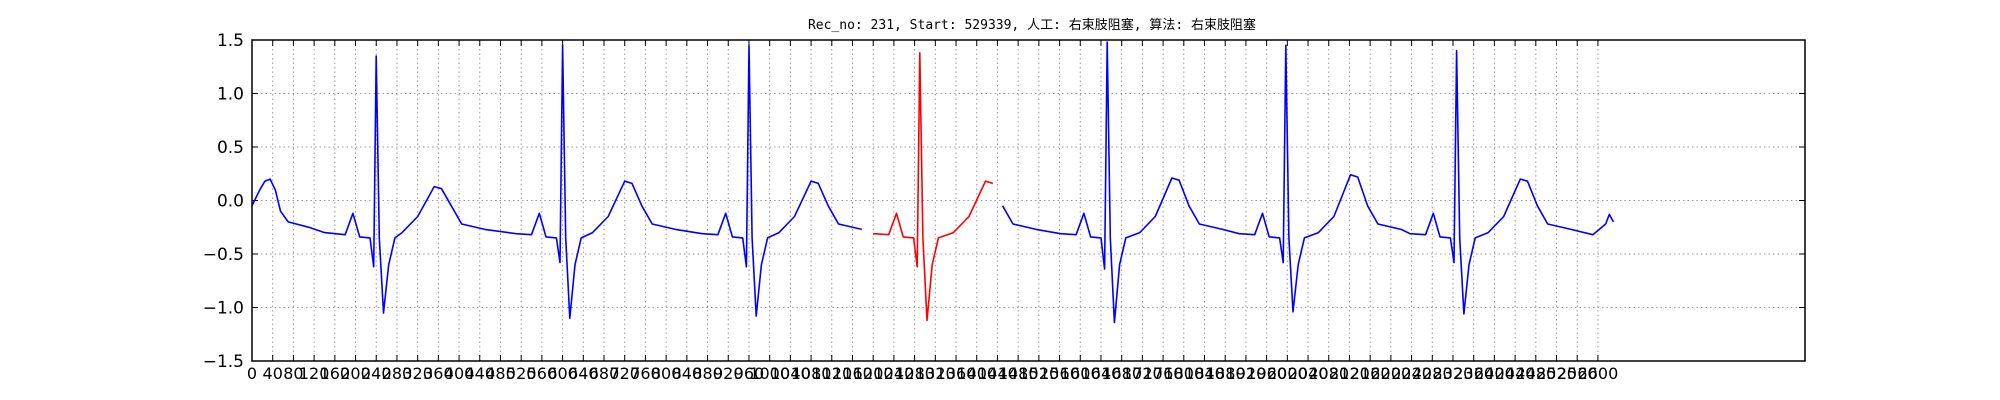  Describe the element at coordinates (1432, 373) in the screenshot. I see `x-tick-label: 2280` at that location.